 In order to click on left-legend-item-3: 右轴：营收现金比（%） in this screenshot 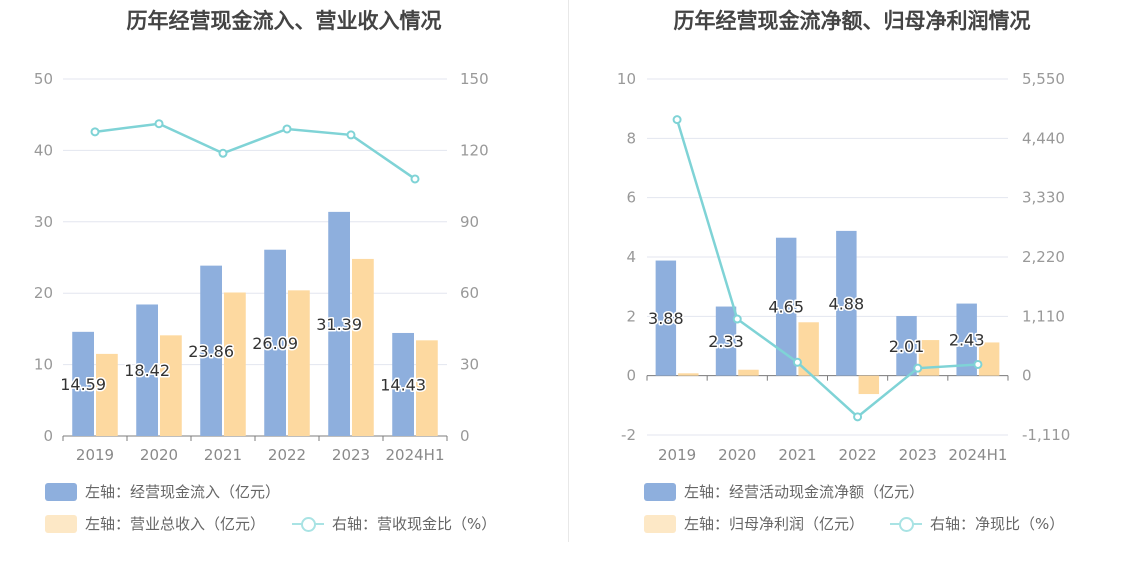, I will do `click(394, 523)`.